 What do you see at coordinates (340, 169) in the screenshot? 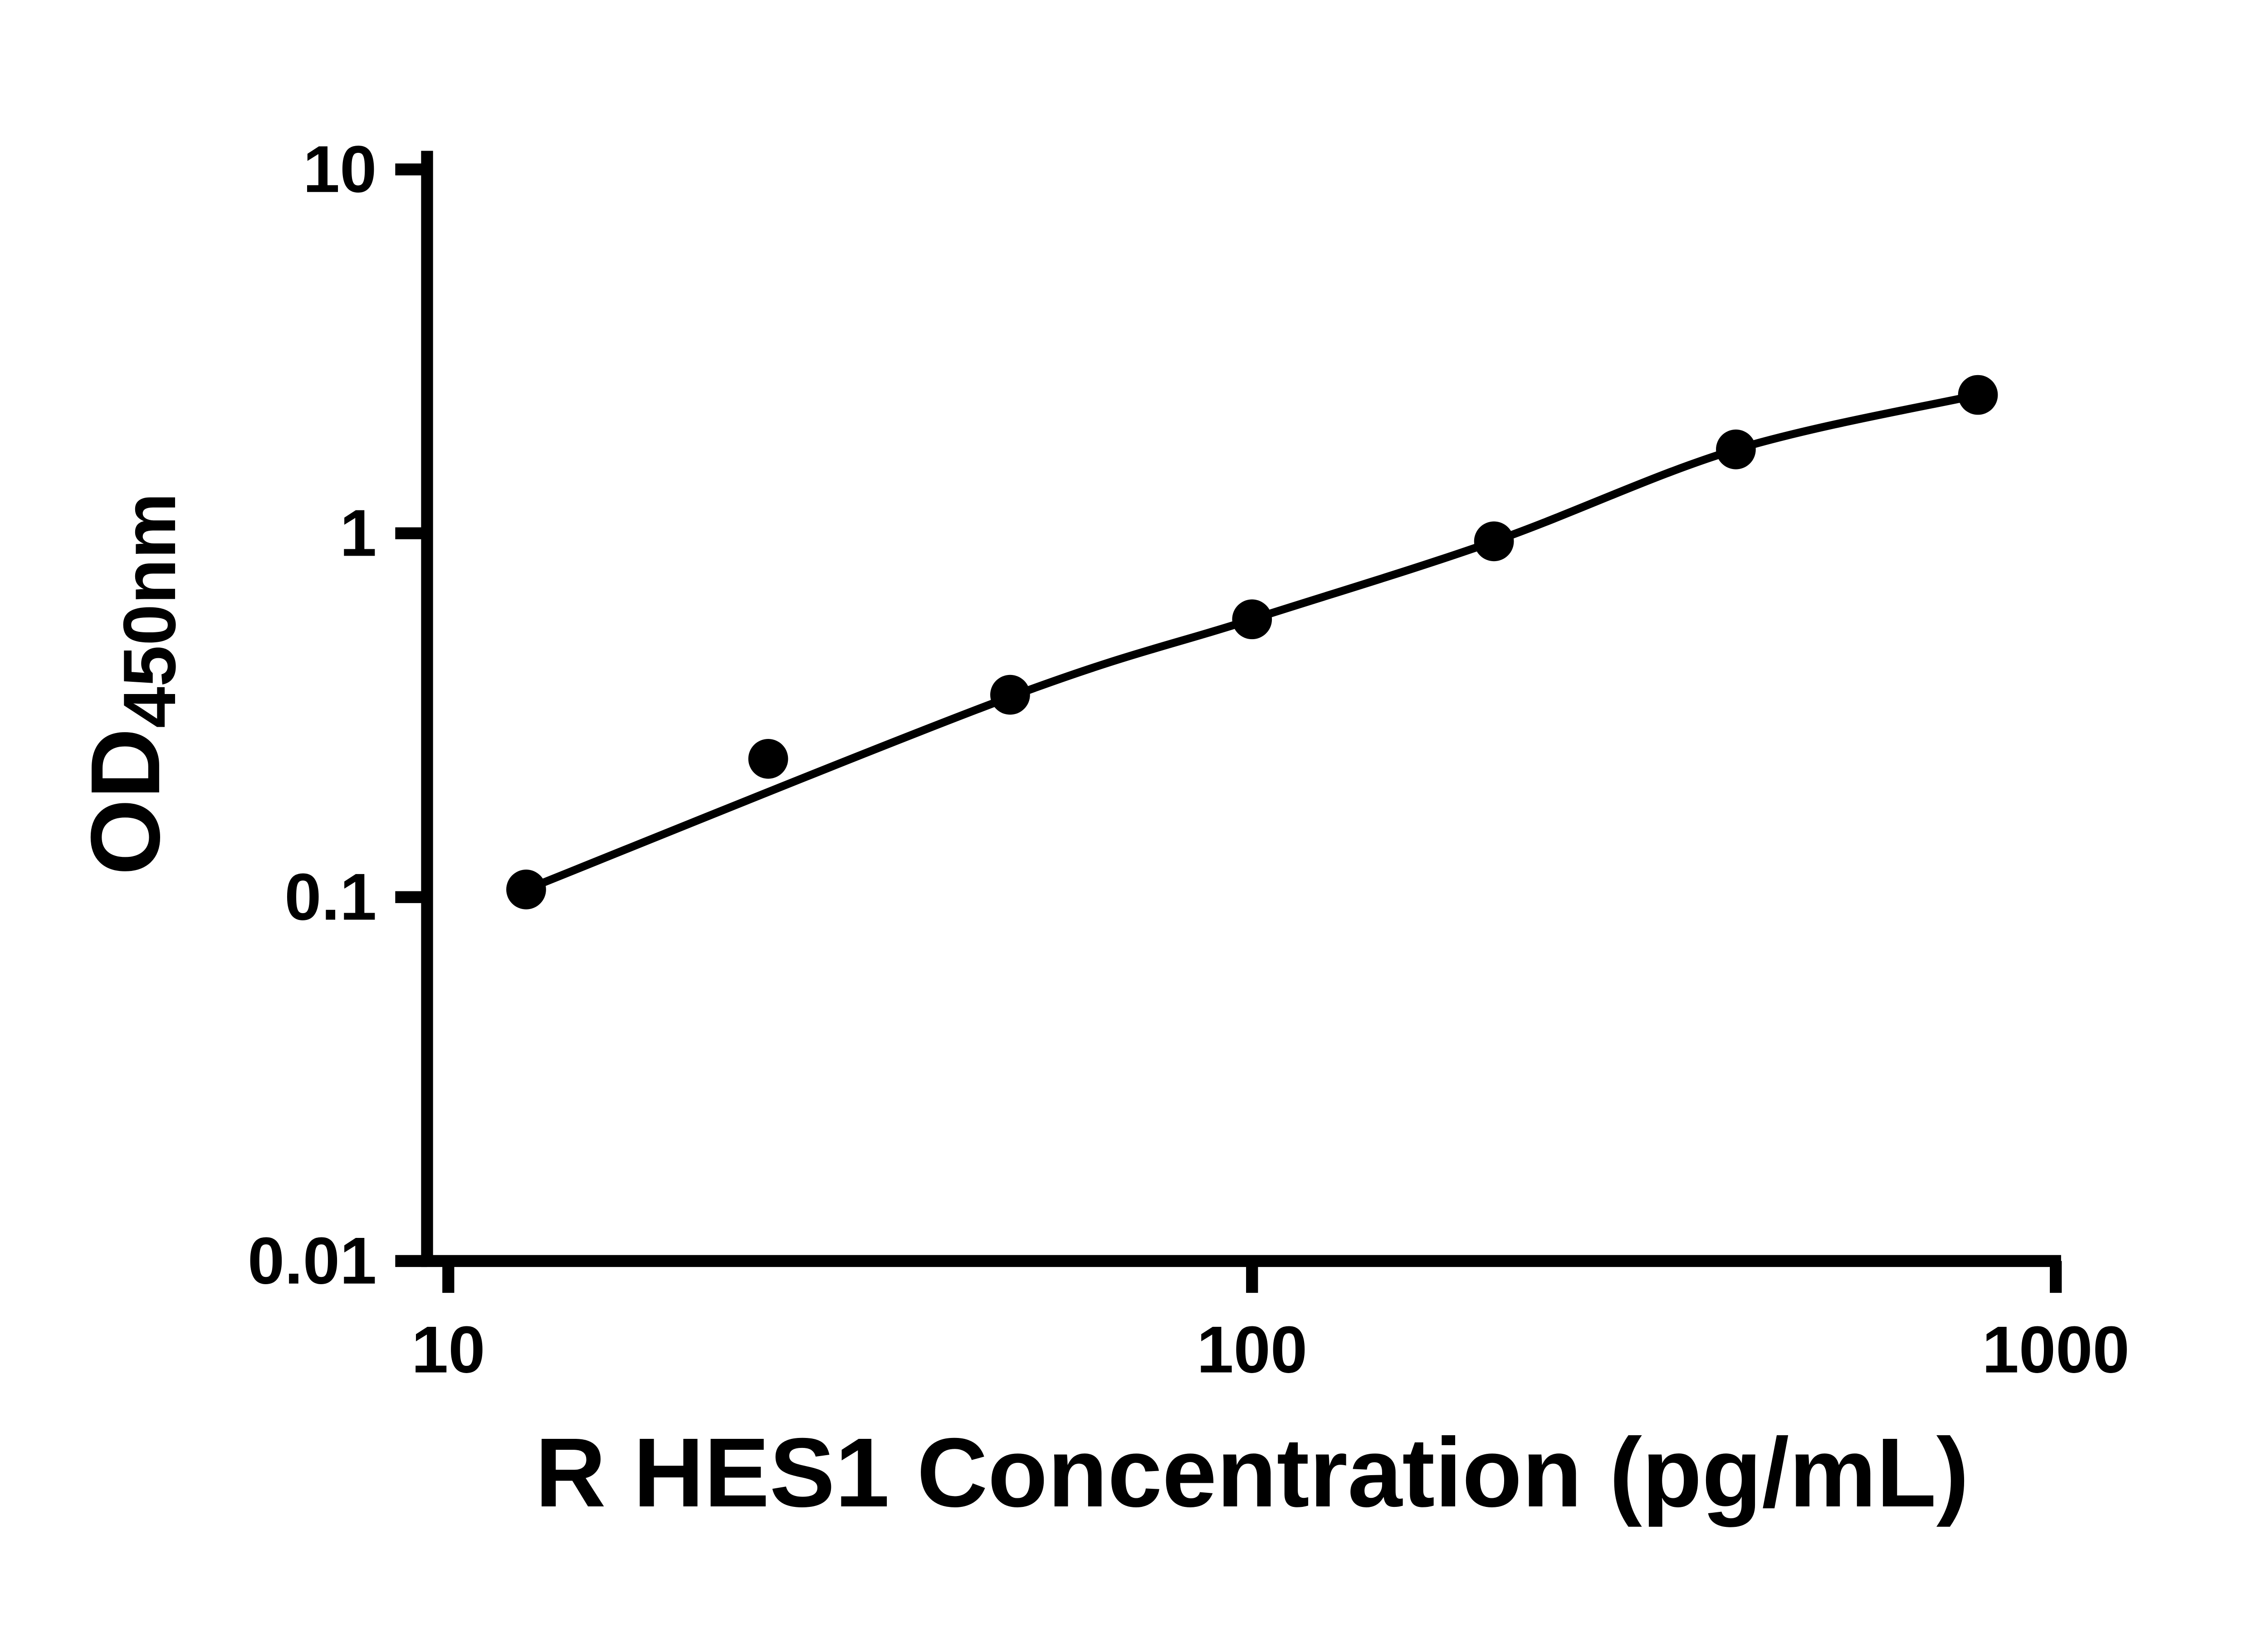
I see `y-tick-label: 10` at bounding box center [340, 169].